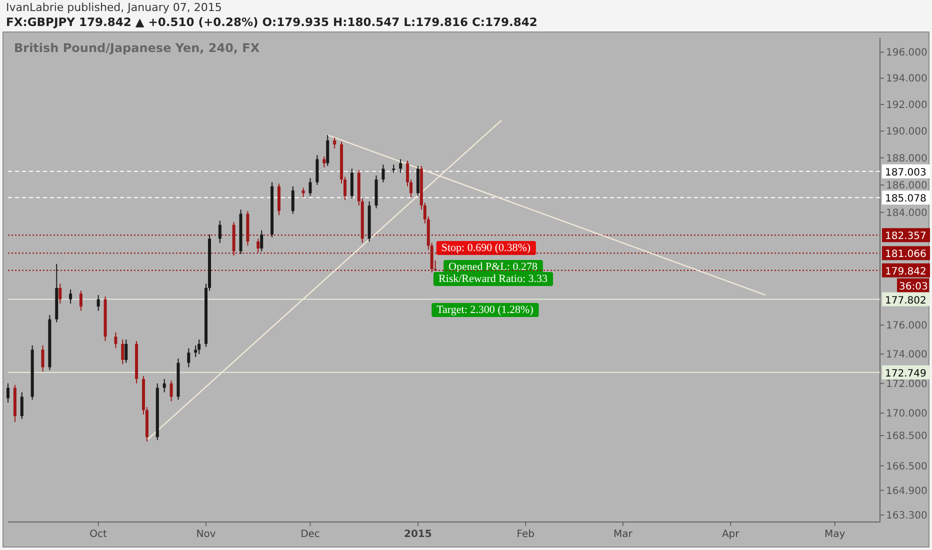  Describe the element at coordinates (905, 374) in the screenshot. I see `ref-line-label: 172.749` at that location.